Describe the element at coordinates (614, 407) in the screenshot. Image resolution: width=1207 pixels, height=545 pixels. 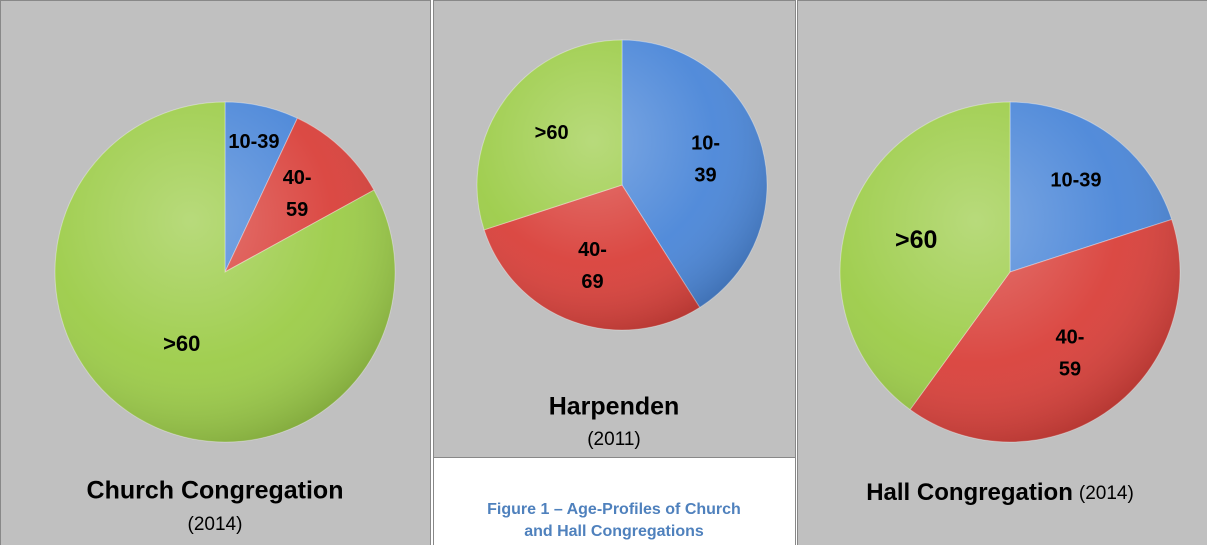
I see `chart-title: Harpenden` at that location.